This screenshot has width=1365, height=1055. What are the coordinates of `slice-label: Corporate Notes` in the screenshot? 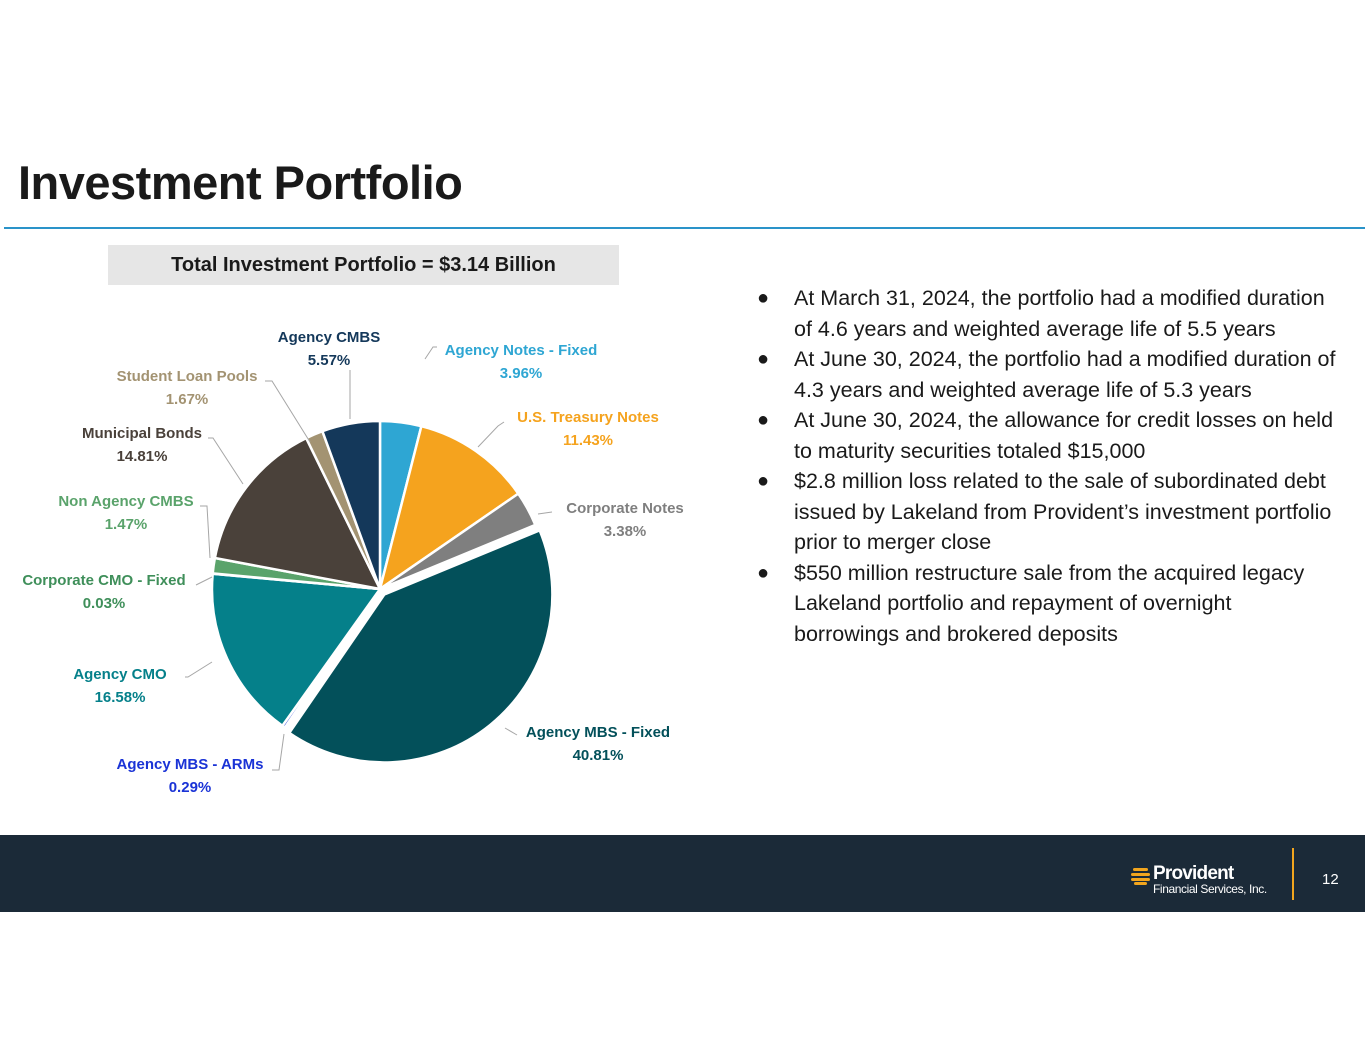 It's located at (625, 508).